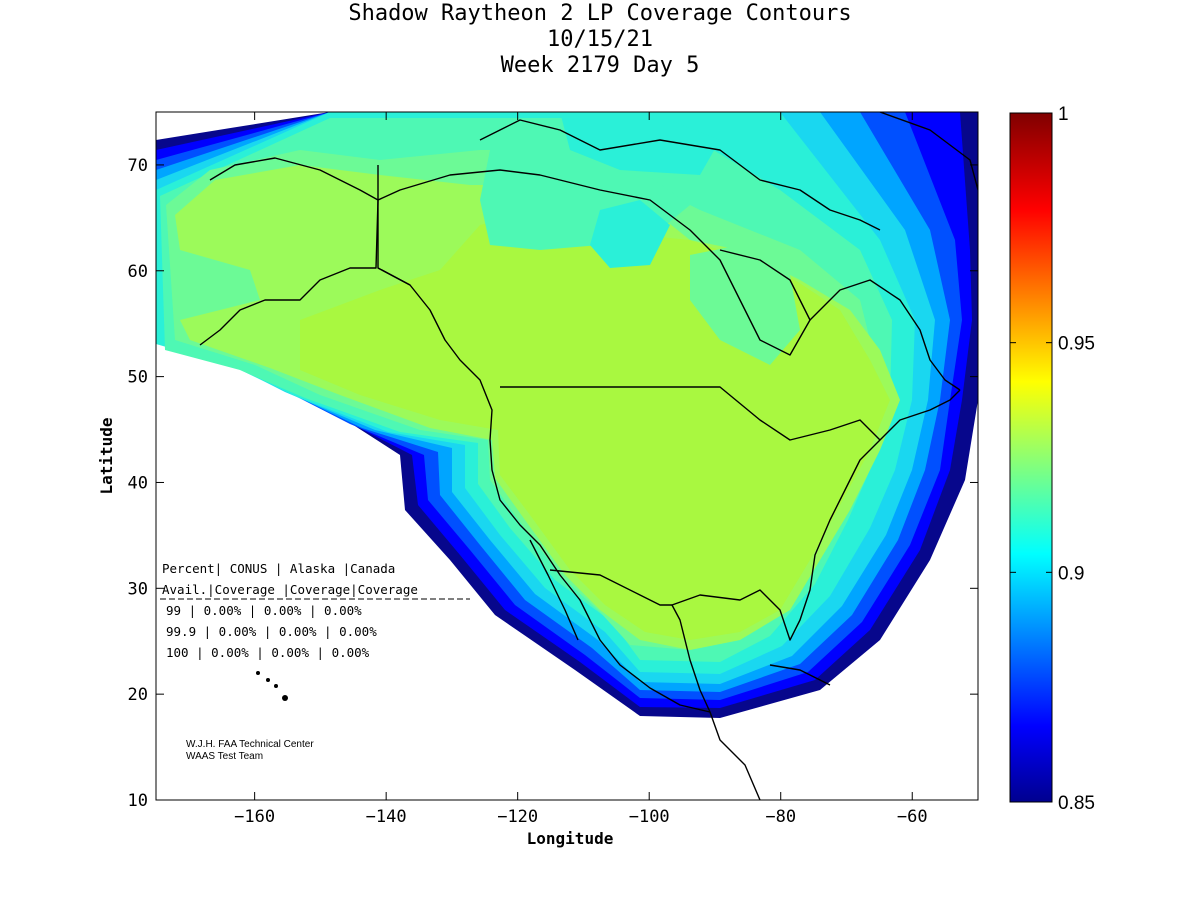 This screenshot has width=1200, height=900. I want to click on colorbar-tick-label: 1, so click(1063, 114).